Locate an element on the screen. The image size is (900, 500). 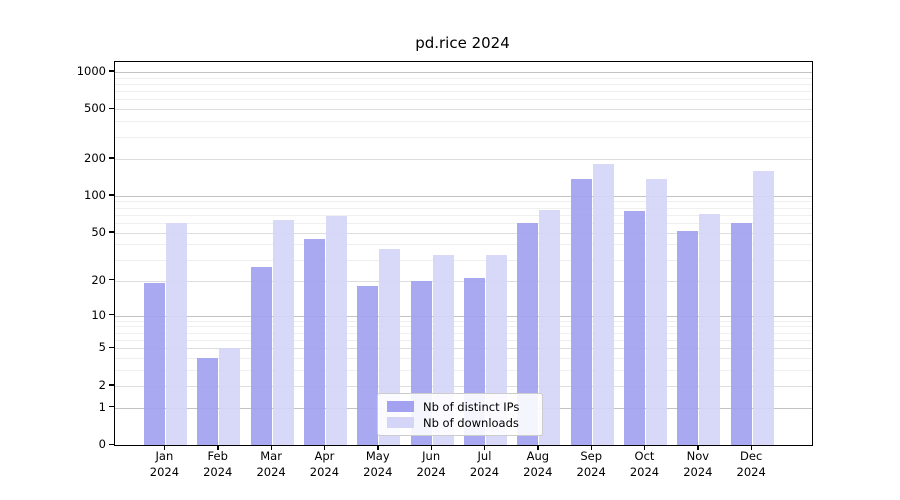
y-tick-label: 0 is located at coordinates (102, 444).